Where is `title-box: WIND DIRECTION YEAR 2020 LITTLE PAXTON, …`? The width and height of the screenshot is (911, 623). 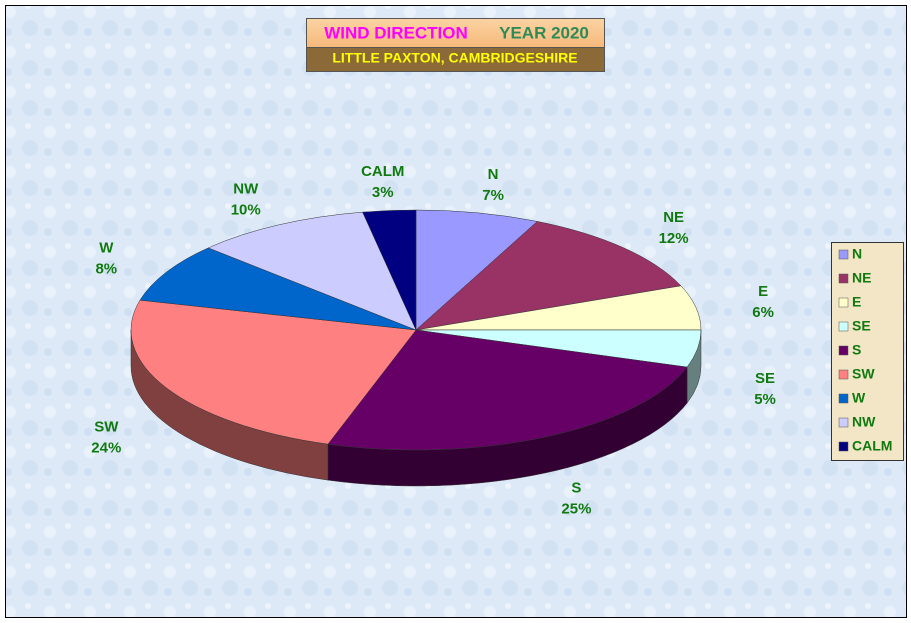 title-box: WIND DIRECTION YEAR 2020 LITTLE PAXTON, … is located at coordinates (455, 45).